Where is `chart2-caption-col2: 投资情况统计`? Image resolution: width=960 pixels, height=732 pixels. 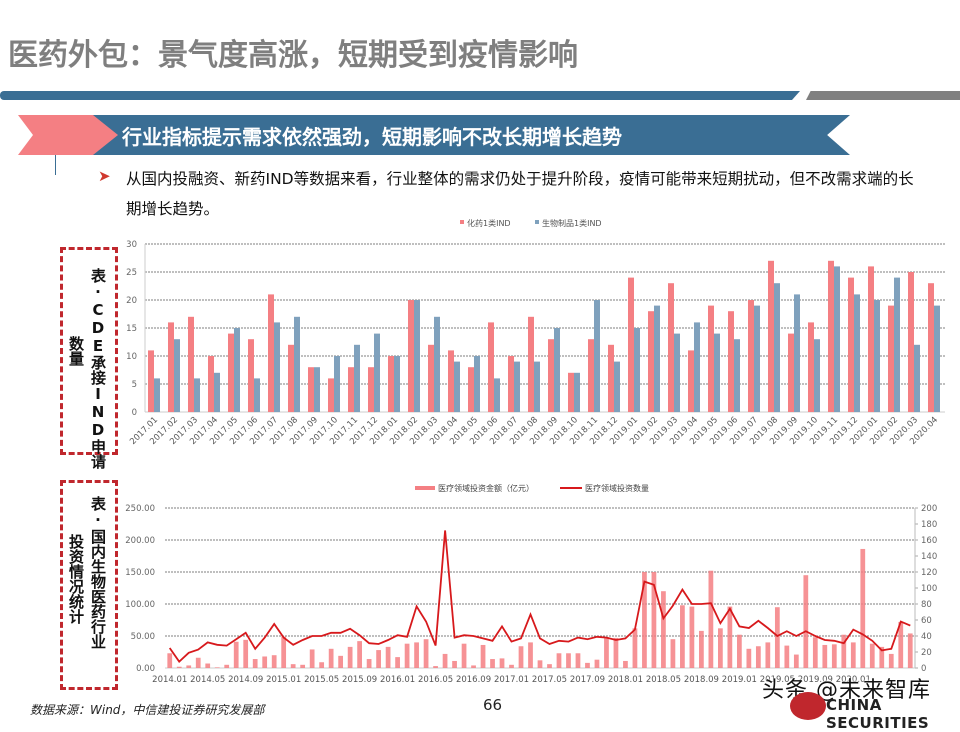
chart2-caption-col2: 投资情况统计 is located at coordinates (76, 579).